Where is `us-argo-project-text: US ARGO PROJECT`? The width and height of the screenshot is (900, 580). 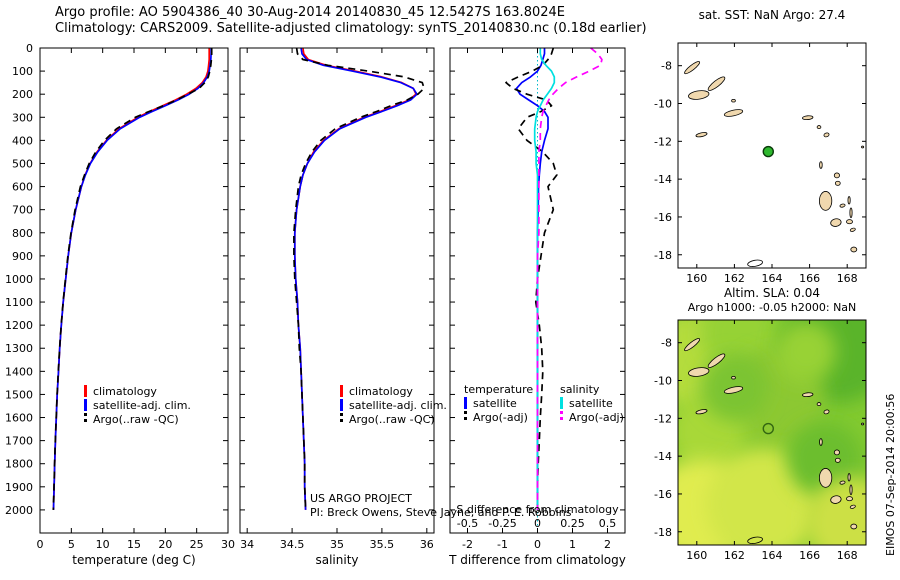
us-argo-project-text: US ARGO PROJECT is located at coordinates (361, 498).